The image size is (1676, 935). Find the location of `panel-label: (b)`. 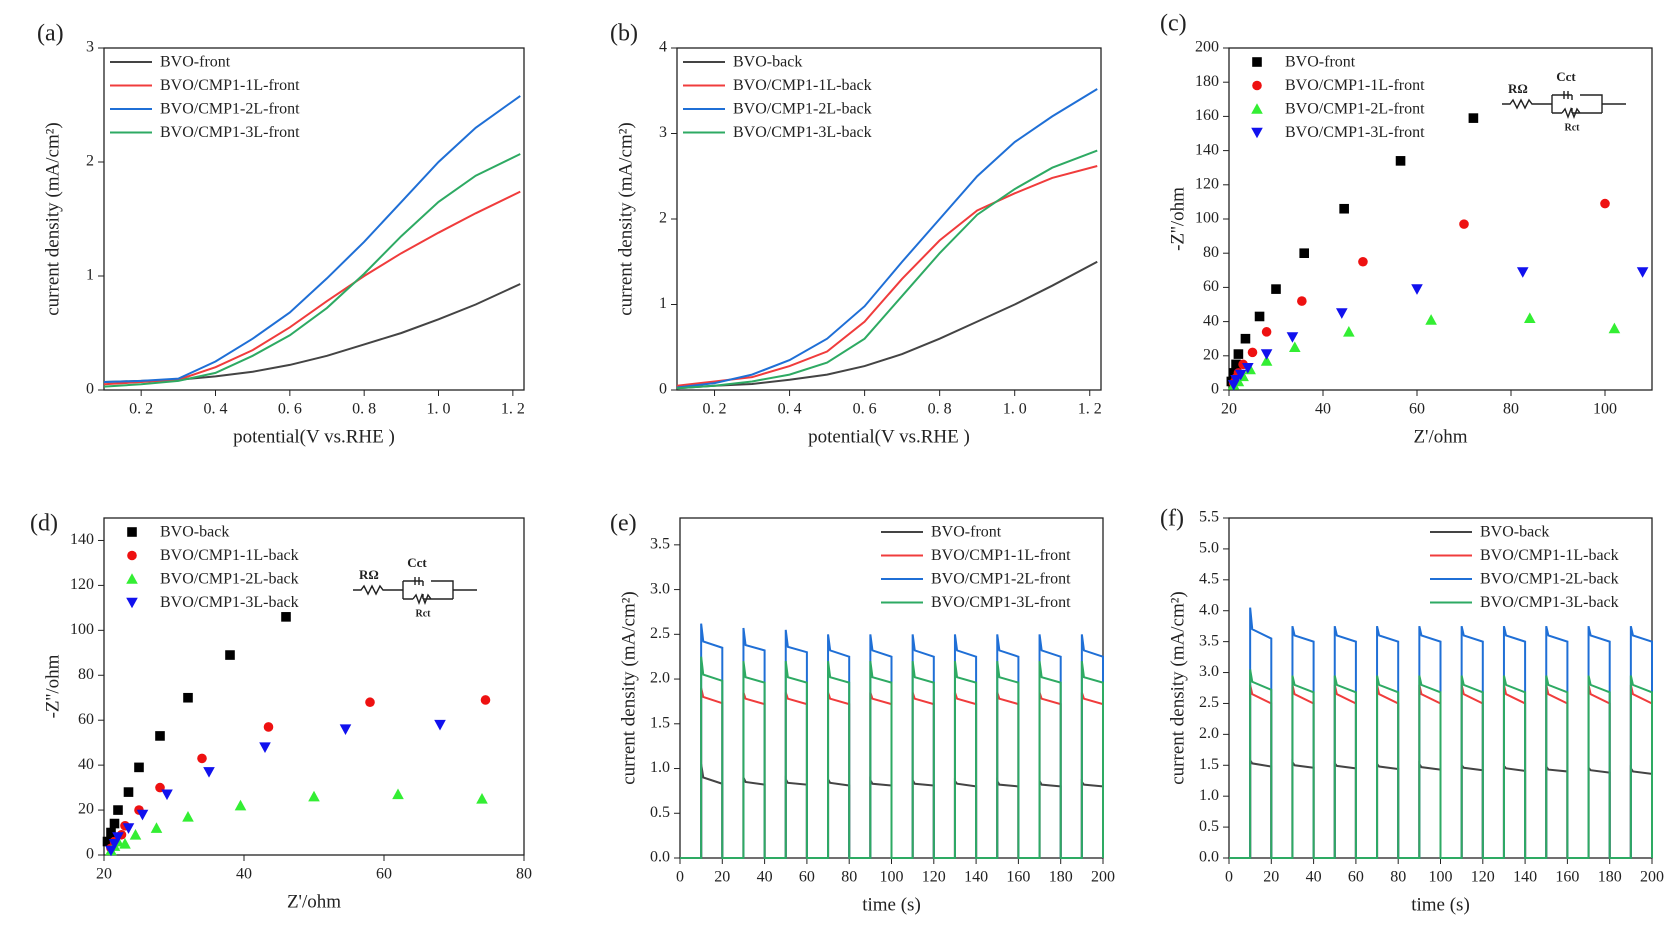

panel-label: (b) is located at coordinates (624, 34).